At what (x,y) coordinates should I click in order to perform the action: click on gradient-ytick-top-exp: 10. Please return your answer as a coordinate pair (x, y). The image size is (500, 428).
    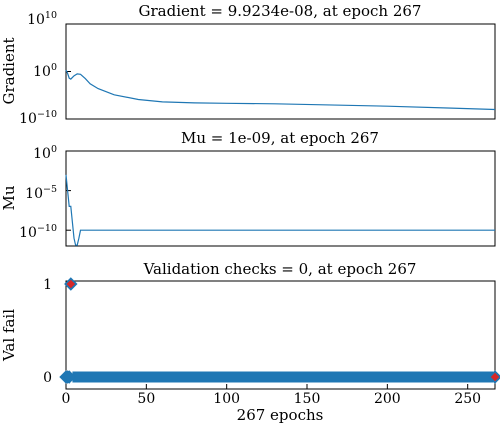
    Looking at the image, I should click on (51, 15).